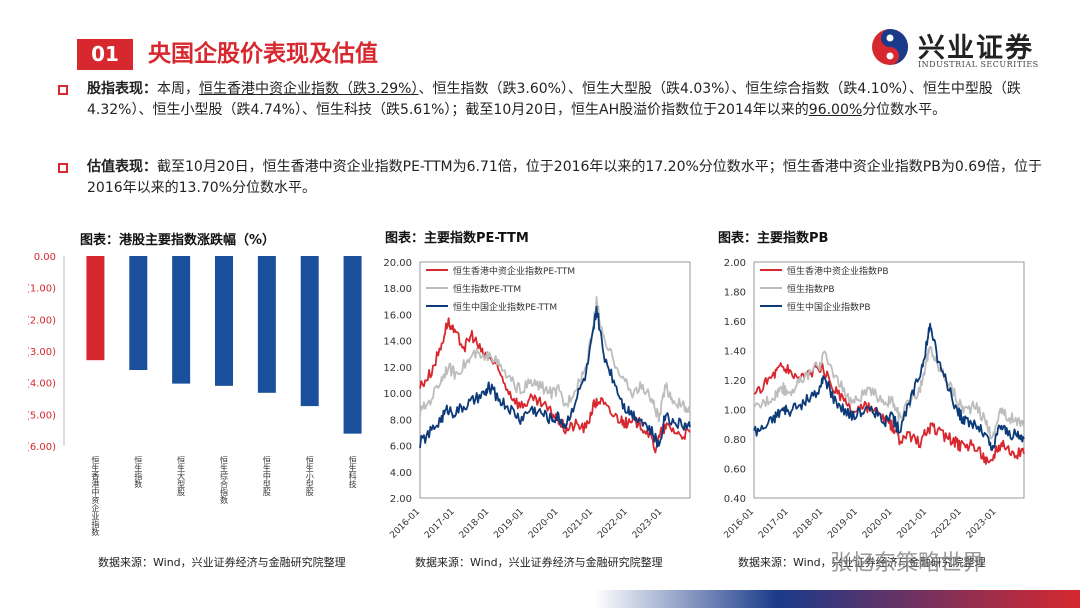 This screenshot has height=608, width=1080. I want to click on legend-label-1: 恒生香港中资企业指数PE-TTM, so click(514, 271).